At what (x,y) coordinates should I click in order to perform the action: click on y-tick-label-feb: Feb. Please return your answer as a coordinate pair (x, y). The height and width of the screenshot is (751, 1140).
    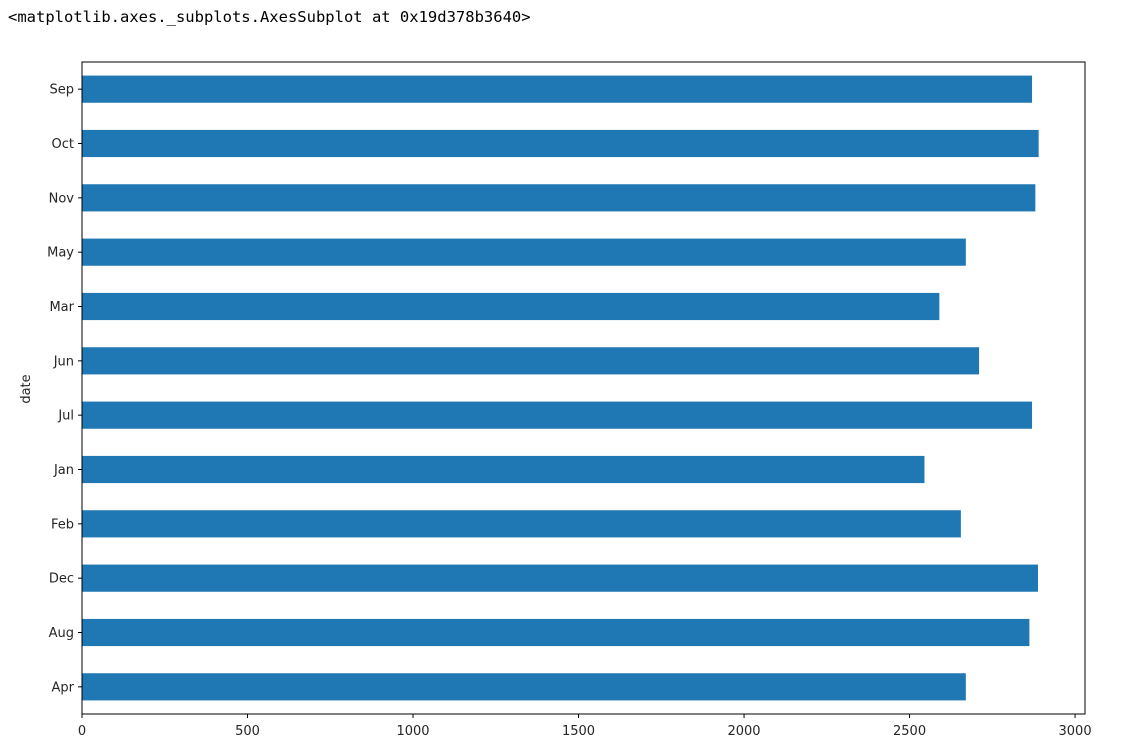
    Looking at the image, I should click on (62, 524).